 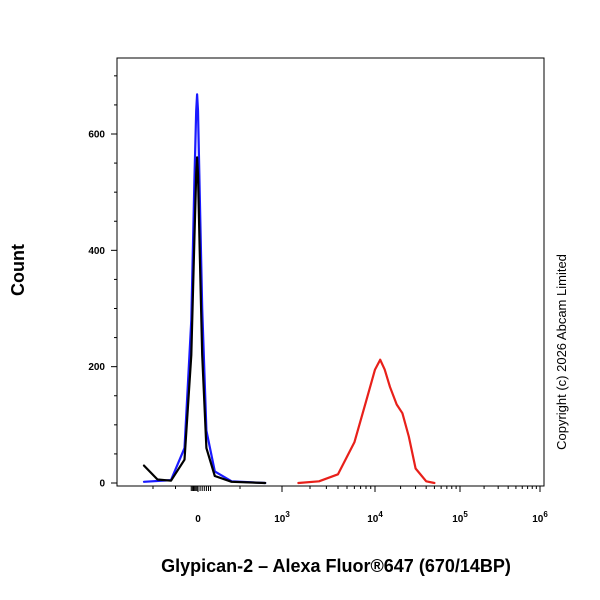 I want to click on x-tick-label: 10³, so click(x=282, y=517).